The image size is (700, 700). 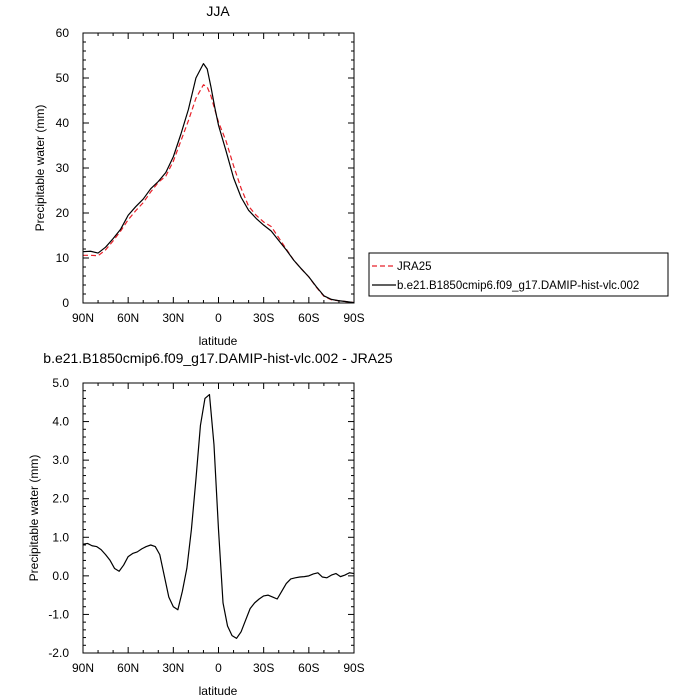 I want to click on bottom-x-tick-label: 30N, so click(x=173, y=668).